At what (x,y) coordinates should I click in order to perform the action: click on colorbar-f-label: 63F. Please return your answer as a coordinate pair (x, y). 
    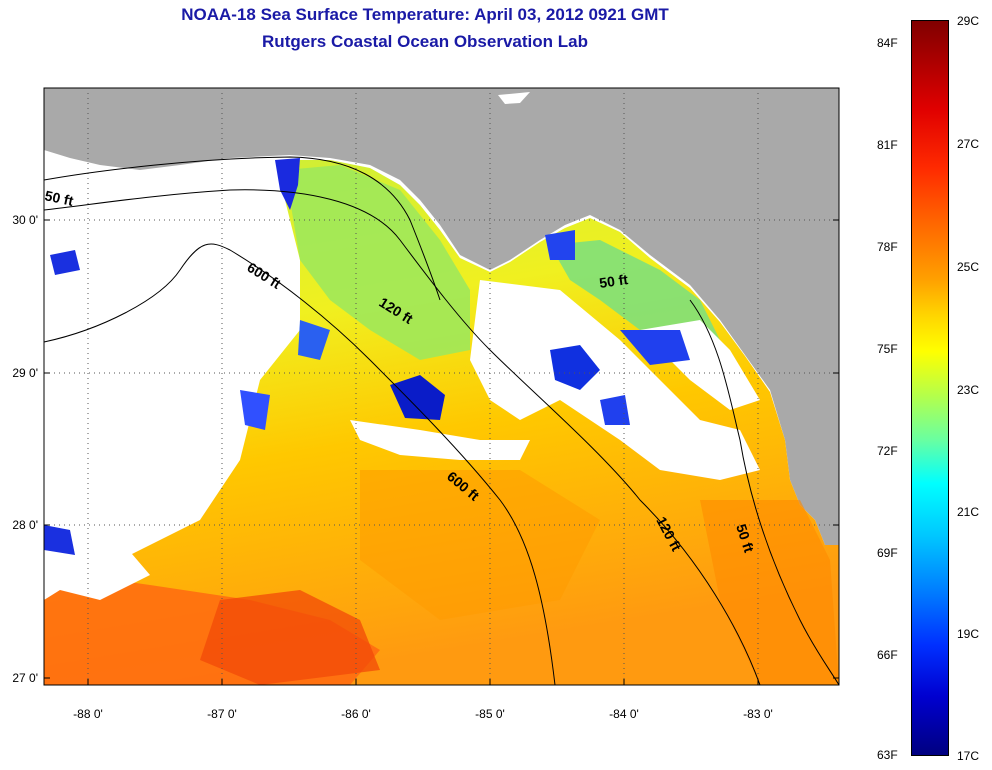
    Looking at the image, I should click on (887, 755).